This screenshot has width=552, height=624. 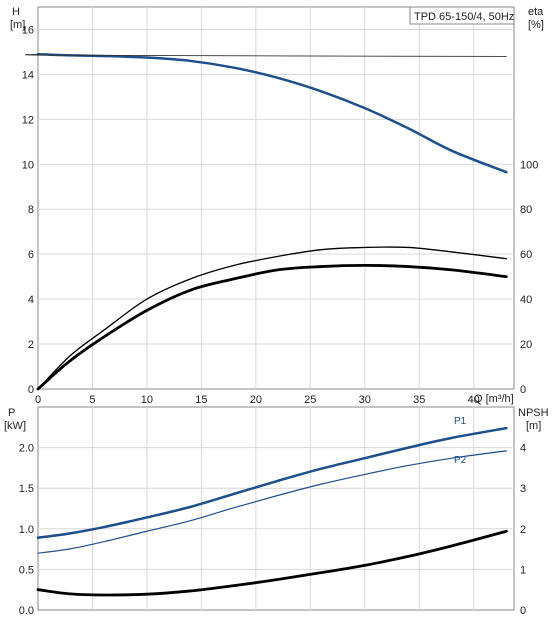 What do you see at coordinates (26, 449) in the screenshot?
I see `left-tick-label: 2.0` at bounding box center [26, 449].